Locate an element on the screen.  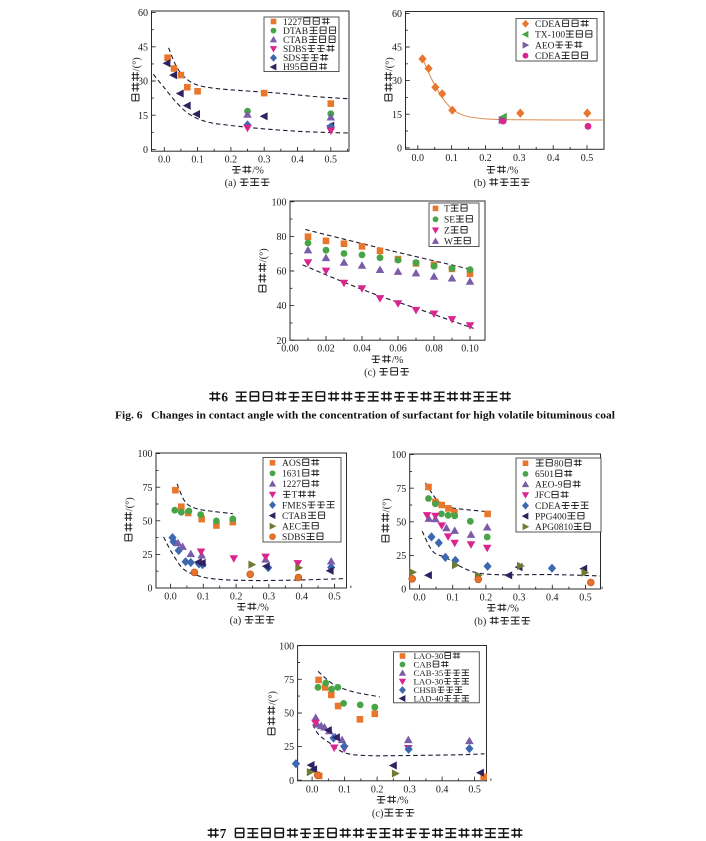
svg-text: CHSB is located at coordinates (425, 690).